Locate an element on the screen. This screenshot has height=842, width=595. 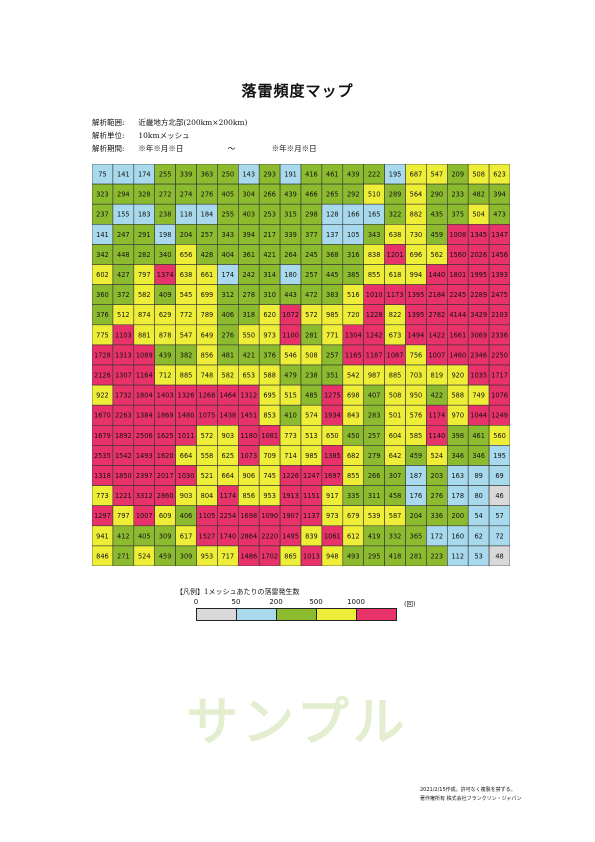
heatmap-cell-label: 853 is located at coordinates (269, 416).